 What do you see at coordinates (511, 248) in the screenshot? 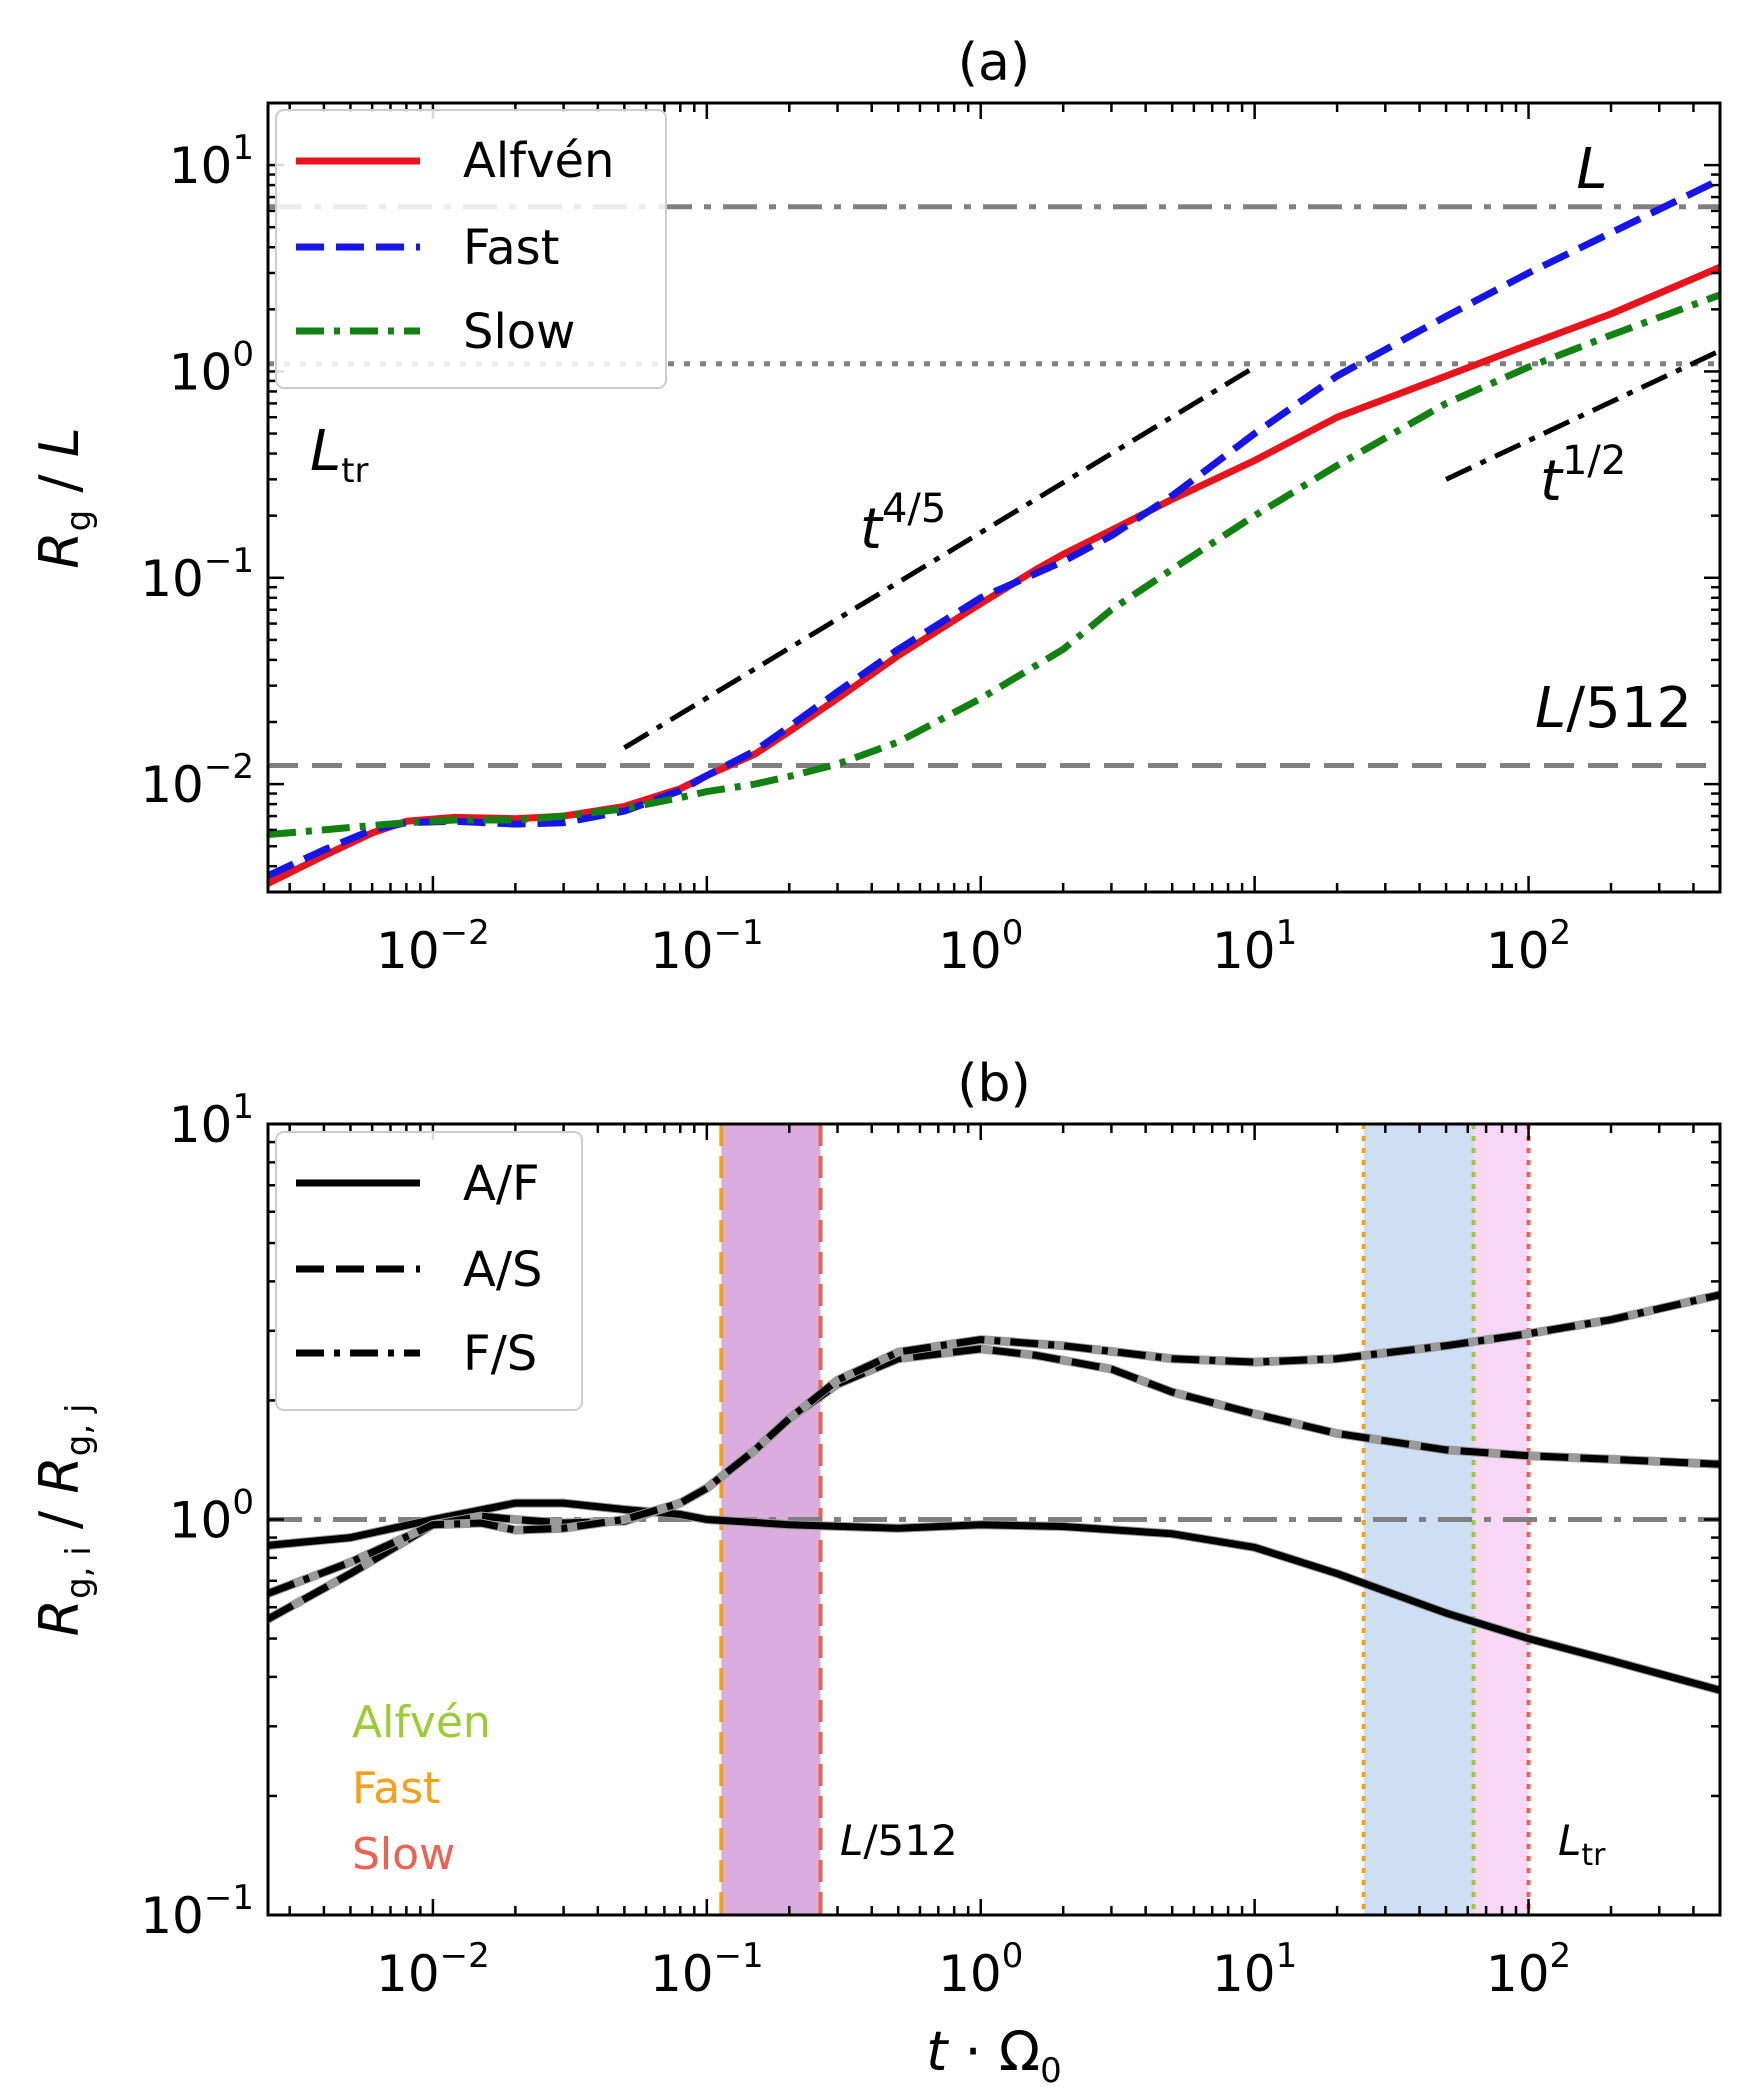
I see `legend-fast-label: Fast` at bounding box center [511, 248].